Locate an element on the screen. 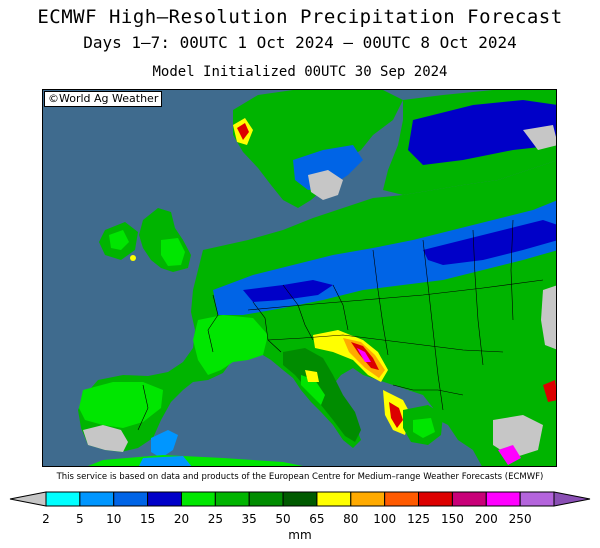  legend-tick-label: 80 is located at coordinates (351, 519).